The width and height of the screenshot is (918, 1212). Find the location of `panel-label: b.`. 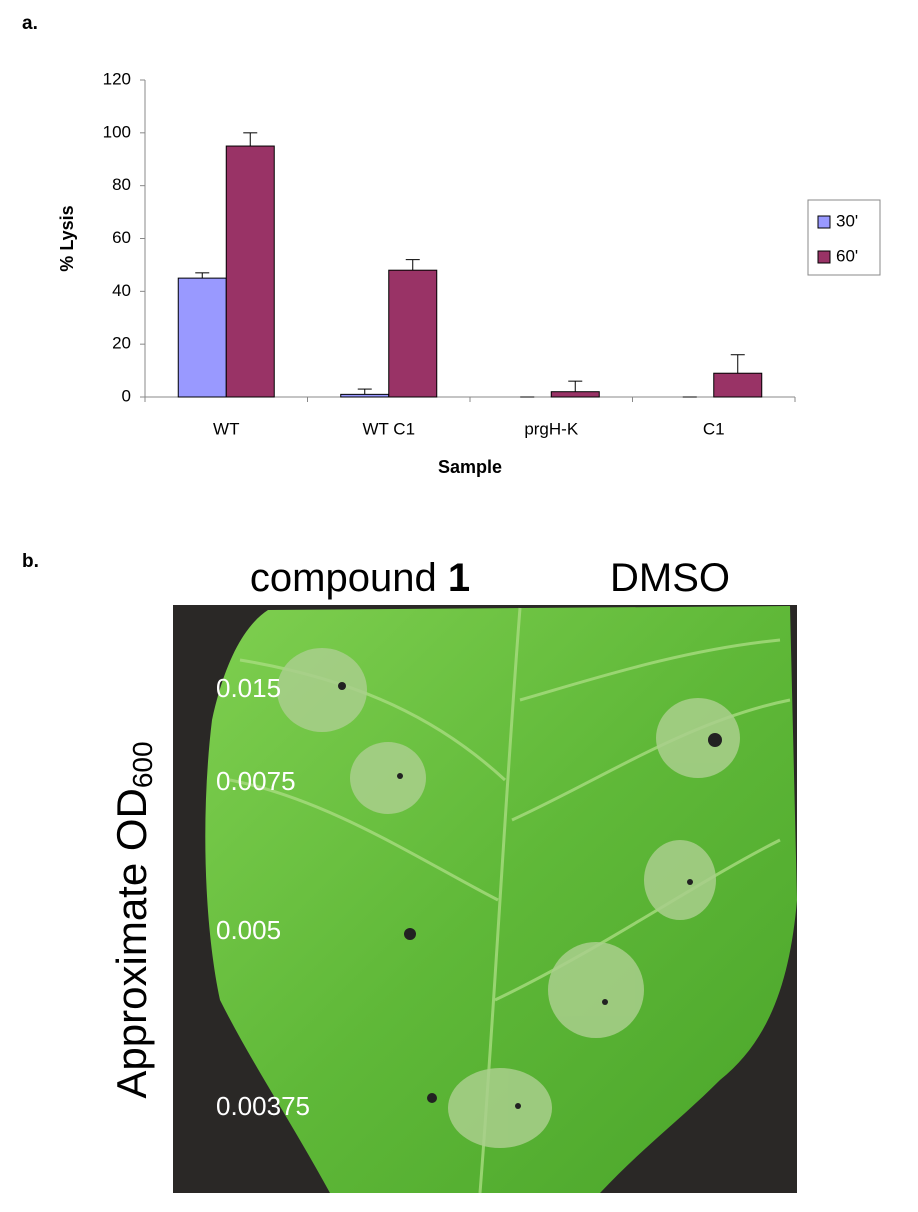

panel-label: b. is located at coordinates (30, 561).